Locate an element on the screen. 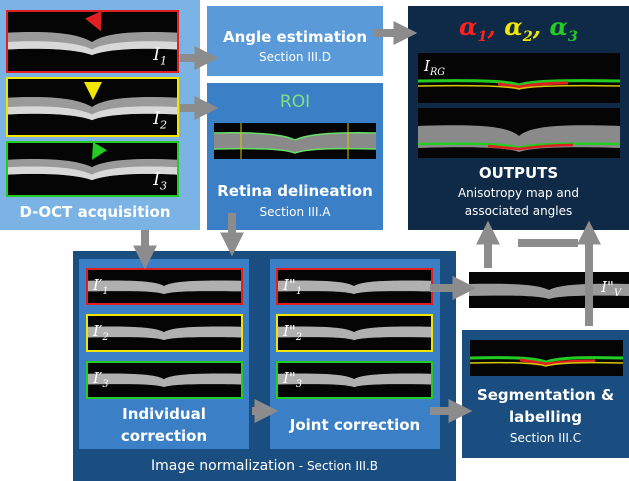 The width and height of the screenshot is (629, 481). oct-image-i3: I3 is located at coordinates (92, 169).